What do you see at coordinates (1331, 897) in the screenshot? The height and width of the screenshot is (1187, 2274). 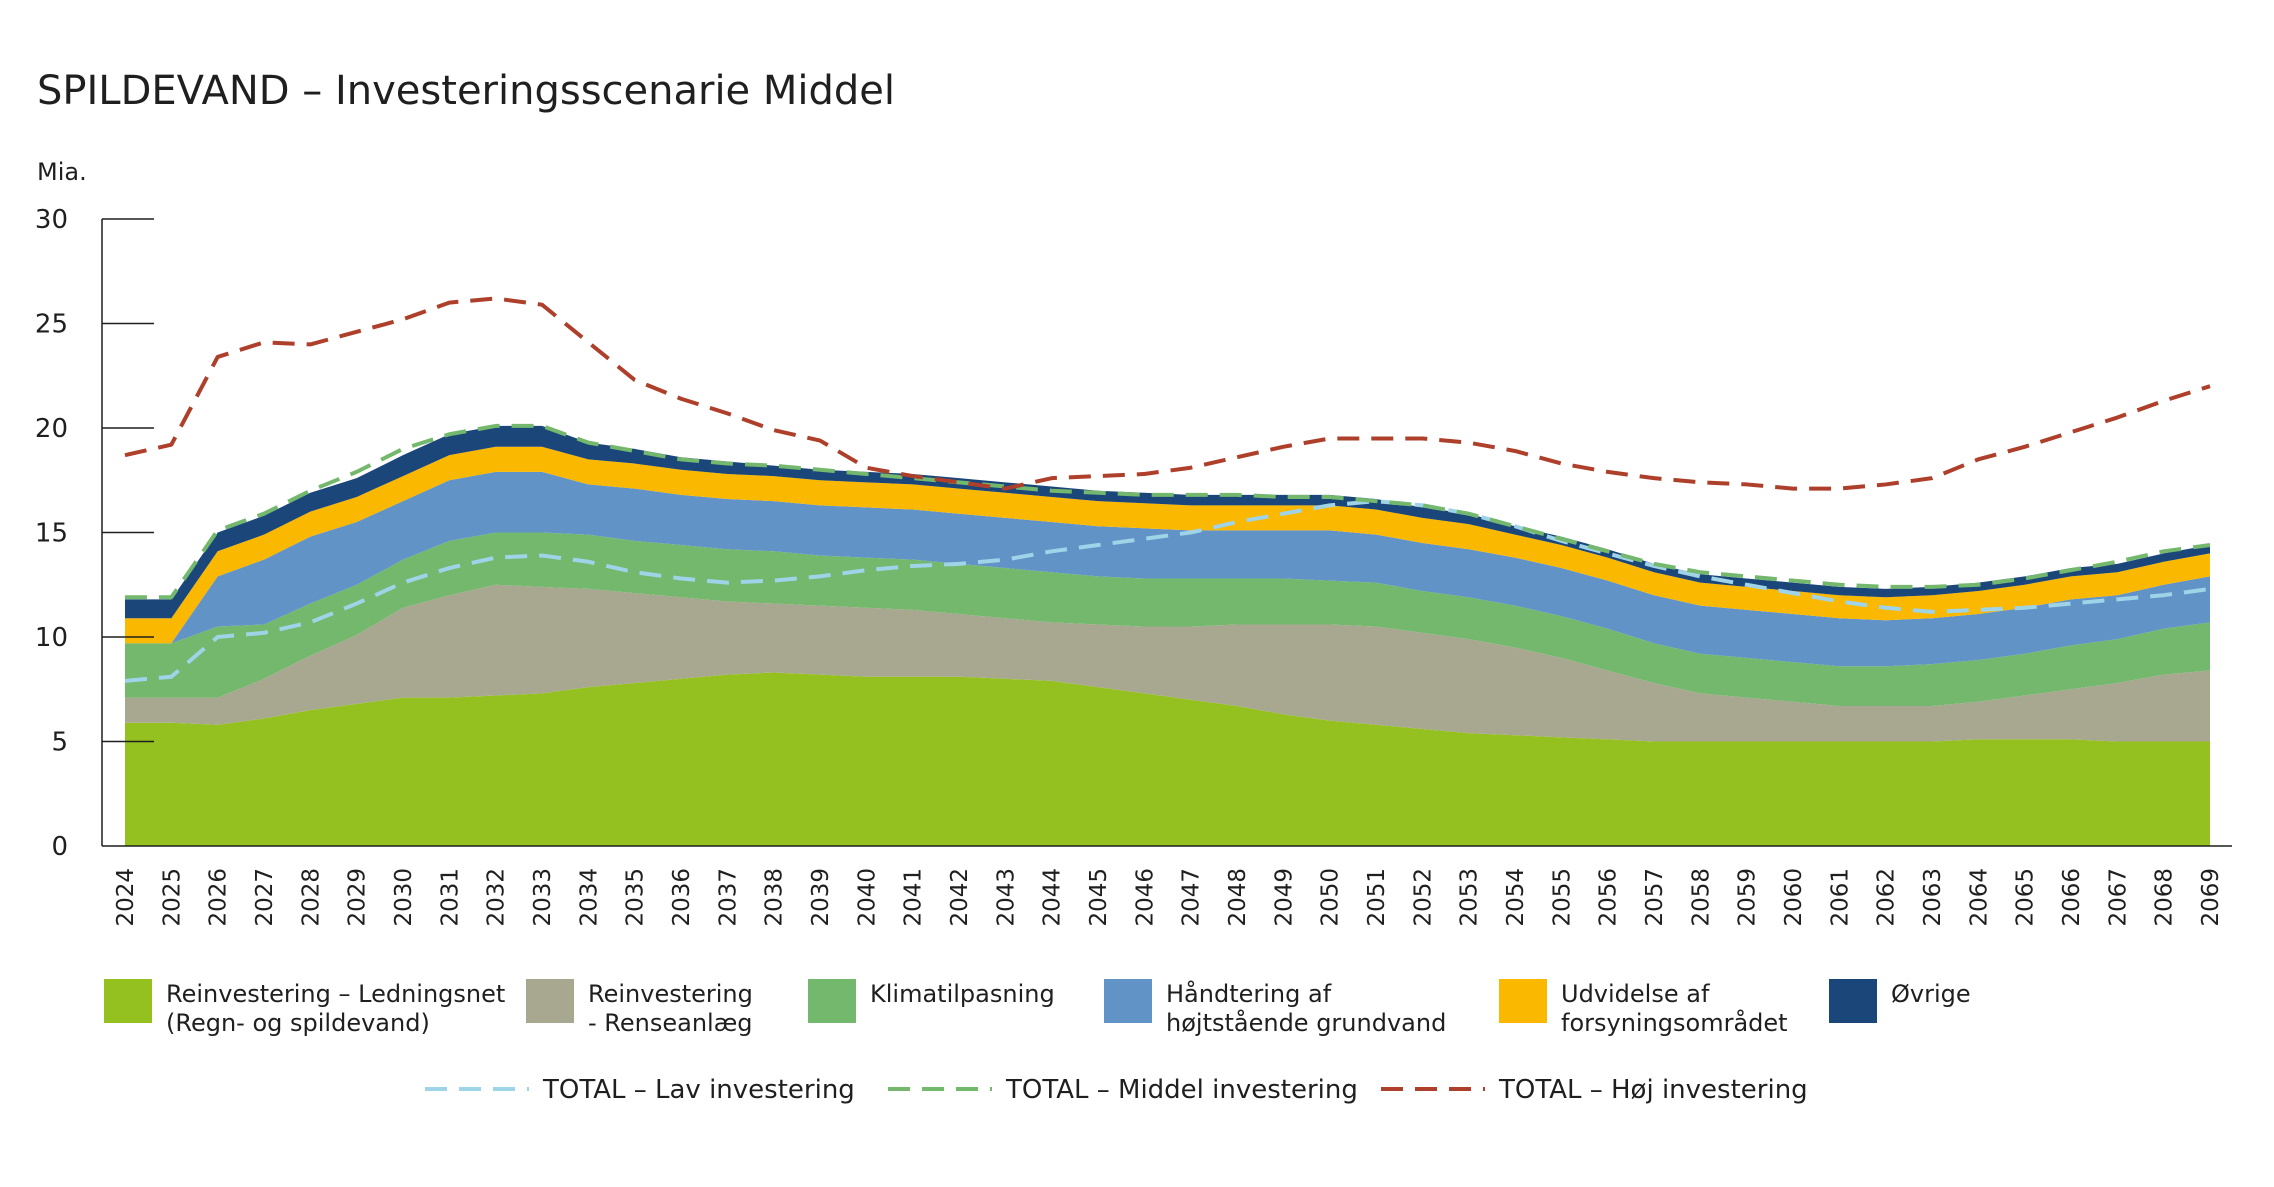 I see `x-tick-label: 2050` at bounding box center [1331, 897].